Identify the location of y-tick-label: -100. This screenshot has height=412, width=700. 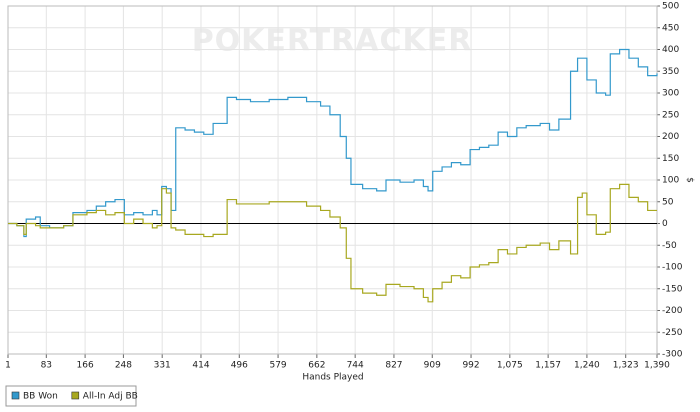
(672, 268).